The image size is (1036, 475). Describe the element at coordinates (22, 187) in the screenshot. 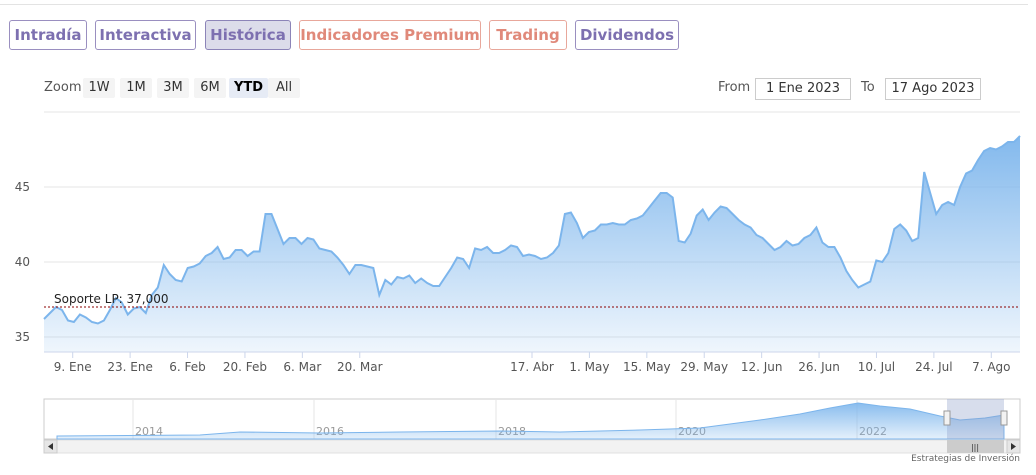

I see `y-tick-label: 45` at that location.